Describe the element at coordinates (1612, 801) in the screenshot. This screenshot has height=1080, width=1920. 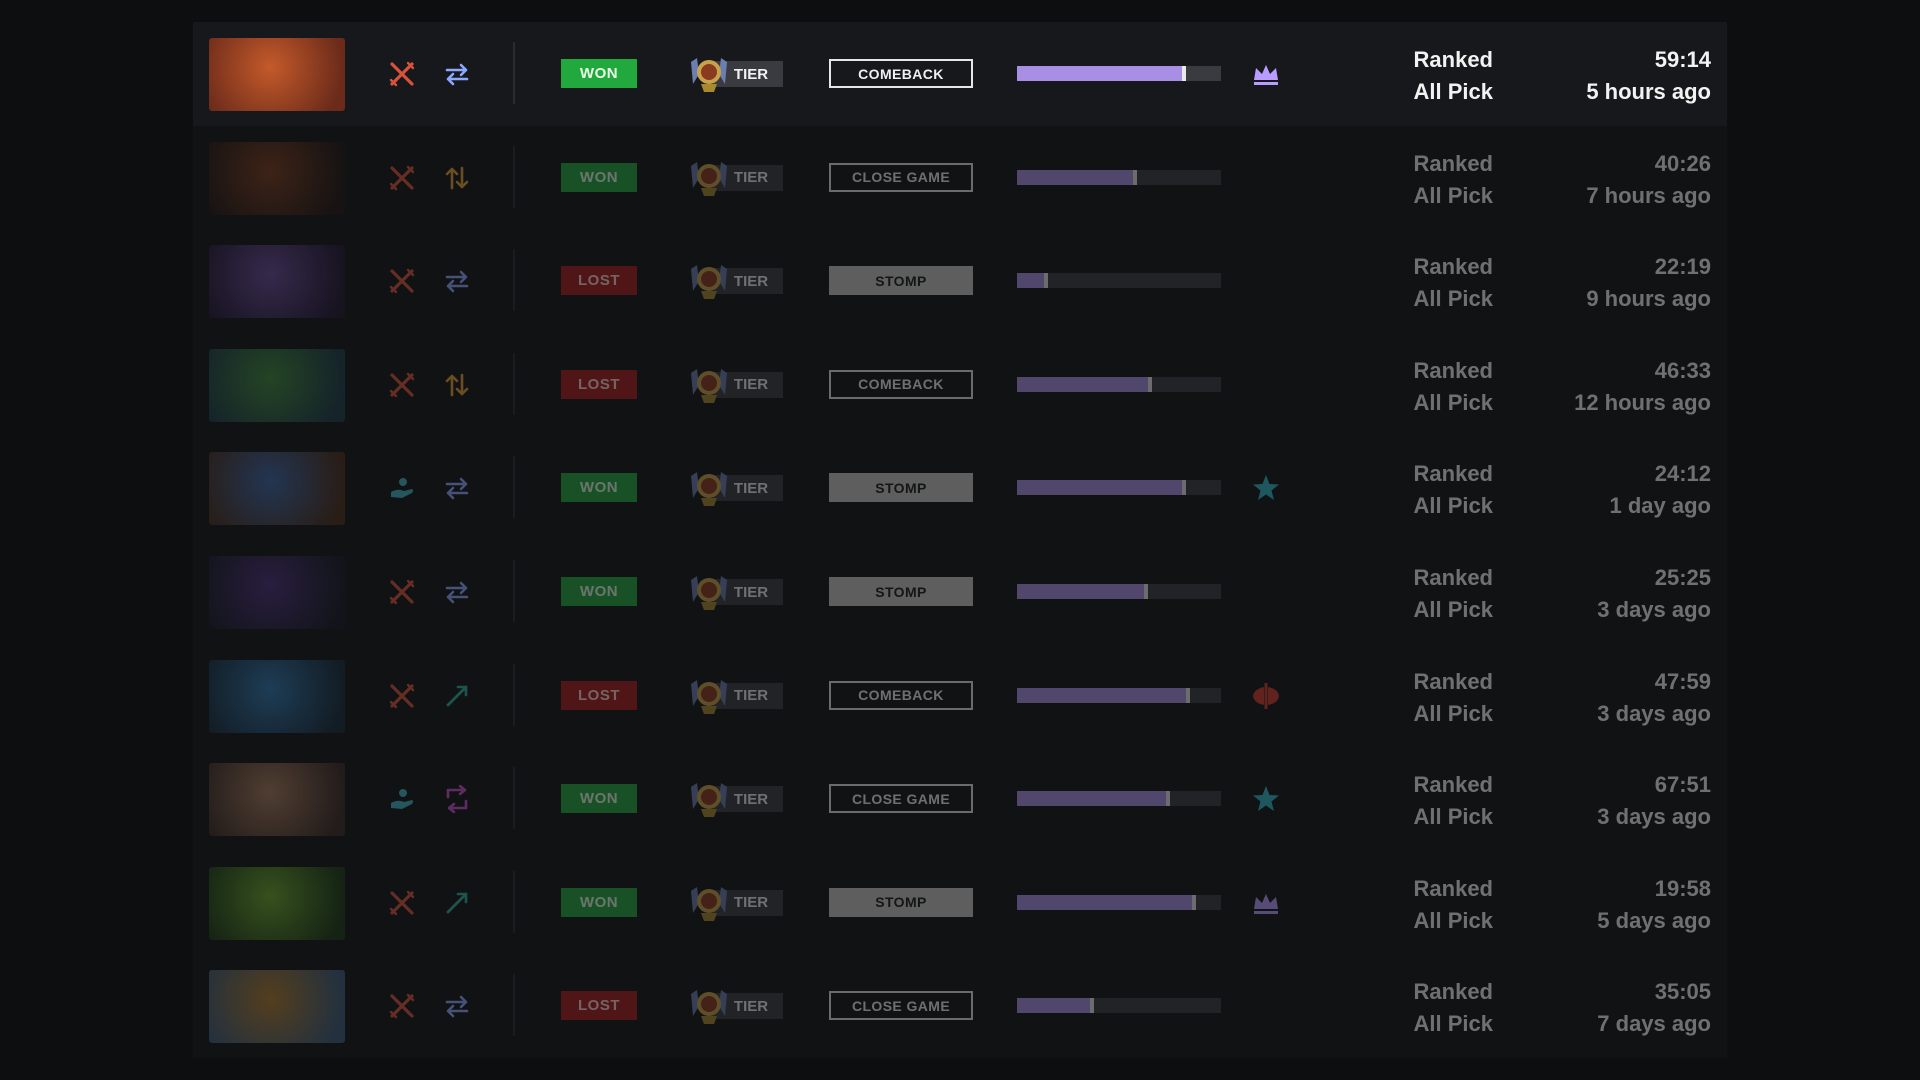
I see `match-time: 67:51 3 days ago` at that location.